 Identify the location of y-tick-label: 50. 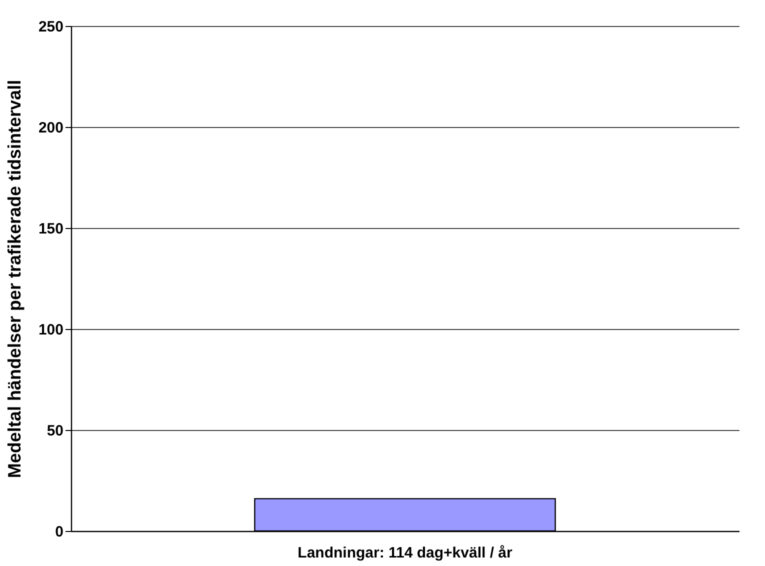
(55, 431).